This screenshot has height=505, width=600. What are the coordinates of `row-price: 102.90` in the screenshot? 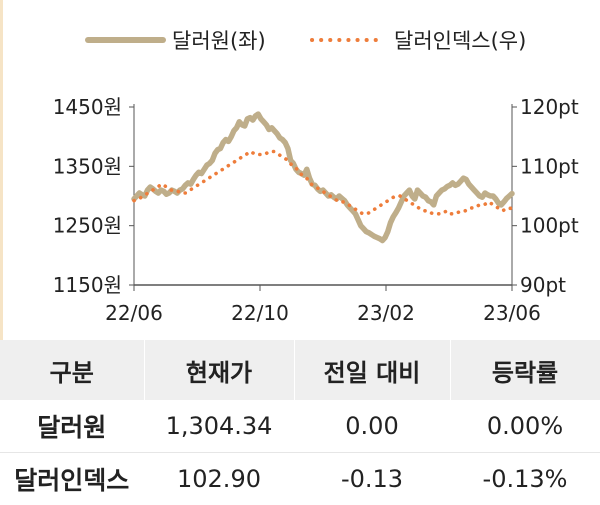 It's located at (219, 479).